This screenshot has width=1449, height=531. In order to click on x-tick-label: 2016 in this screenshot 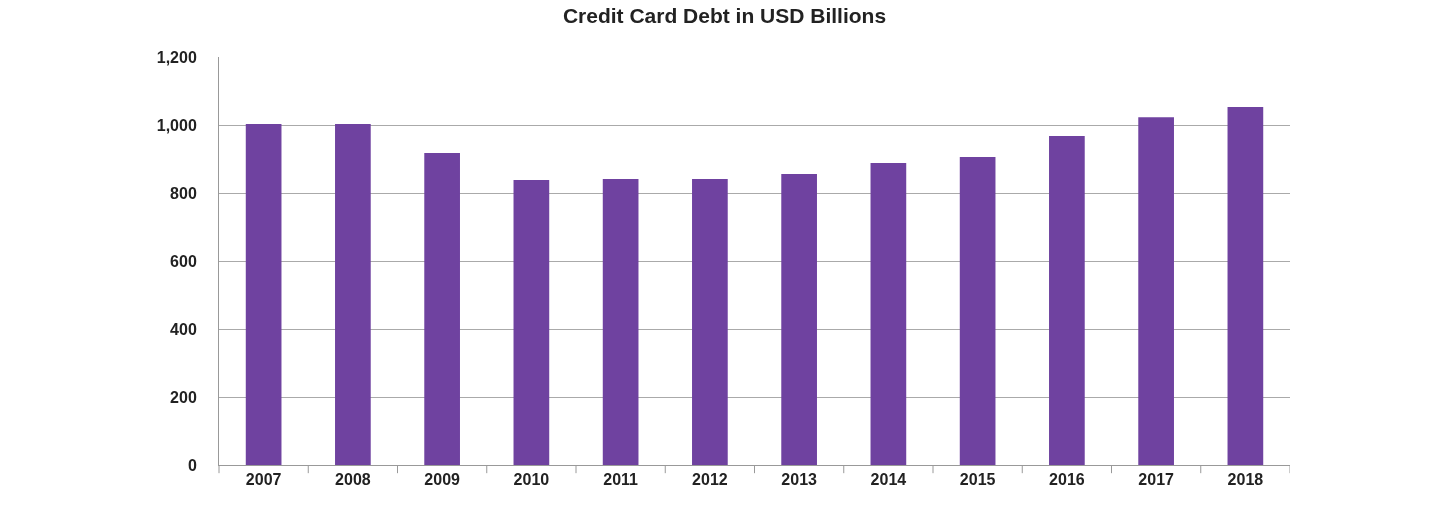, I will do `click(1067, 480)`.